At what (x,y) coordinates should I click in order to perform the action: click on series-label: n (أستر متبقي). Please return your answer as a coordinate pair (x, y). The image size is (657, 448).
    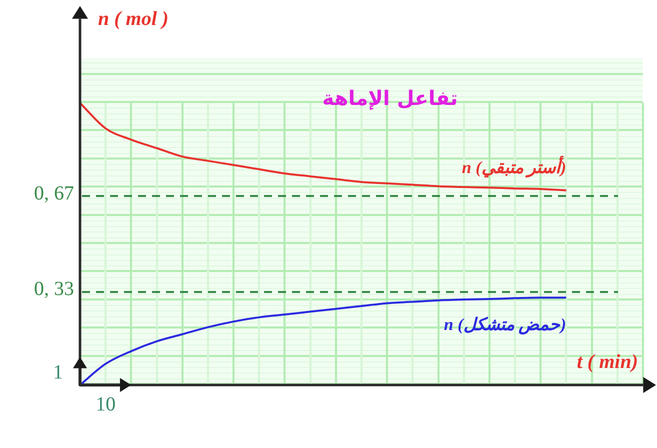
    Looking at the image, I should click on (514, 166).